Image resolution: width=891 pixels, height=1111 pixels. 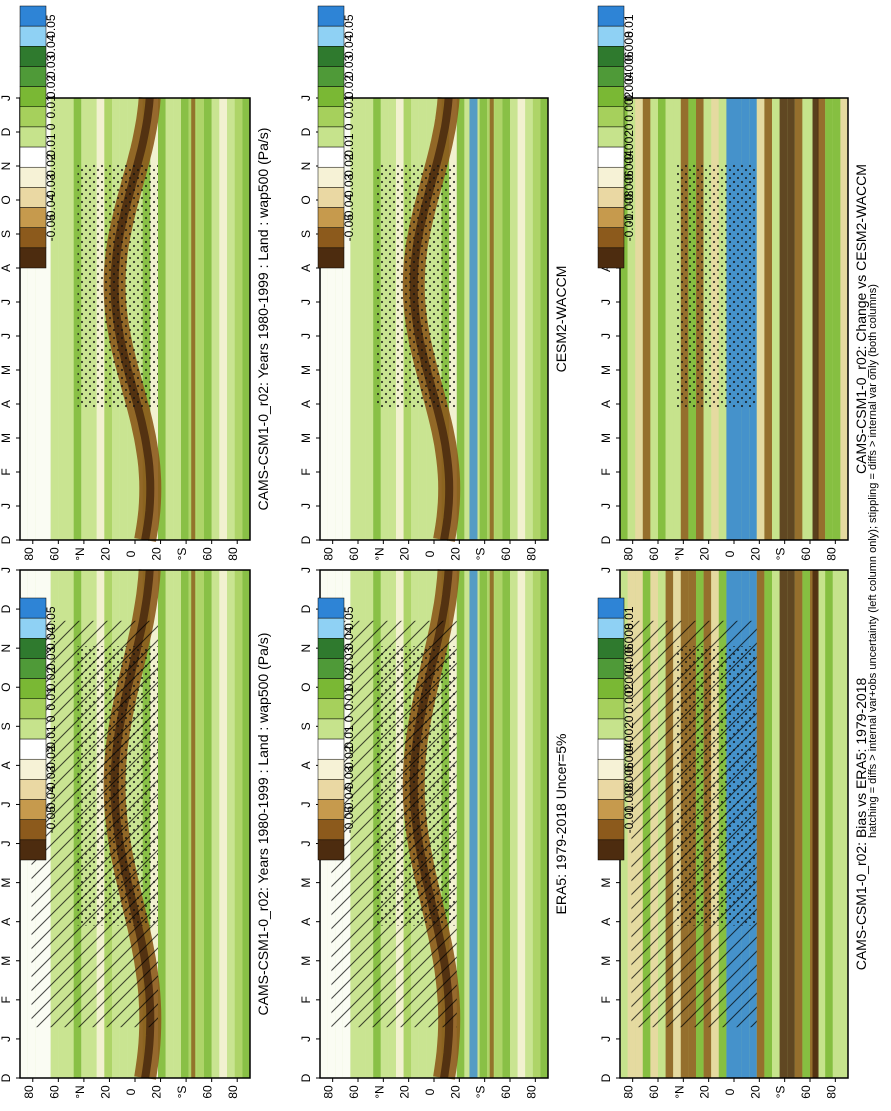 I want to click on month-tick-label: N, so click(x=306, y=166).